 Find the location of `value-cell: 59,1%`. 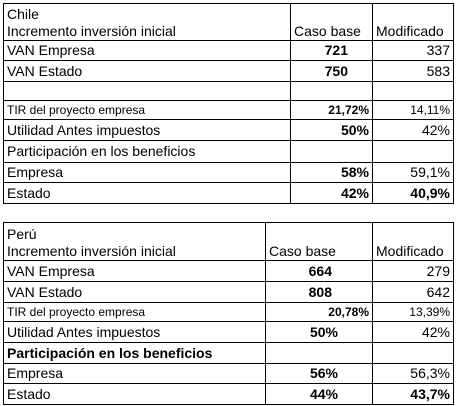

value-cell: 59,1% is located at coordinates (413, 172).